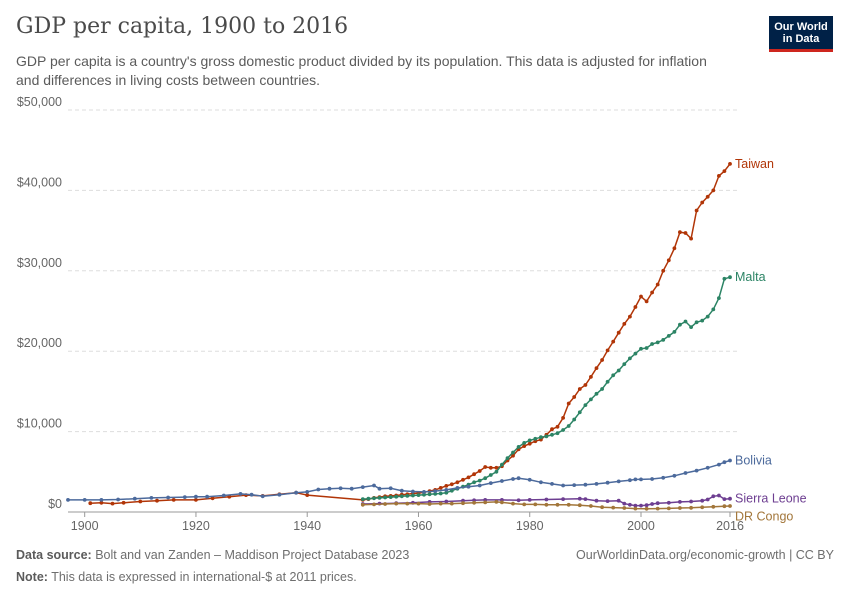  Describe the element at coordinates (801, 34) in the screenshot. I see `owid-logo: Our World in Data` at that location.